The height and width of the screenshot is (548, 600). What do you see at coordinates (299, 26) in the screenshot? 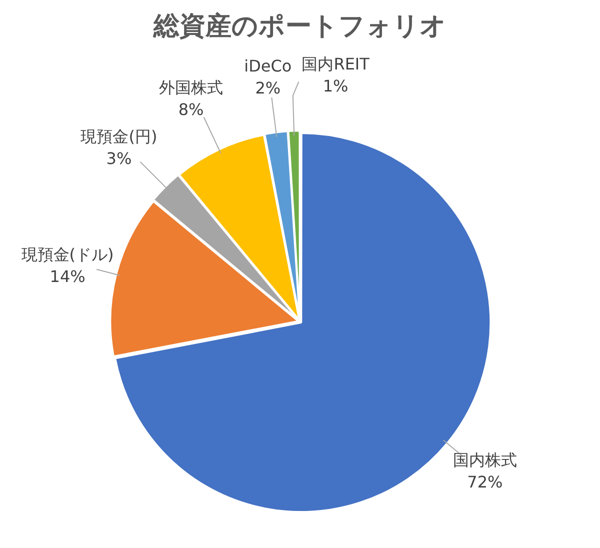
I see `chart-title: 総資産のポートフォリオ` at bounding box center [299, 26].